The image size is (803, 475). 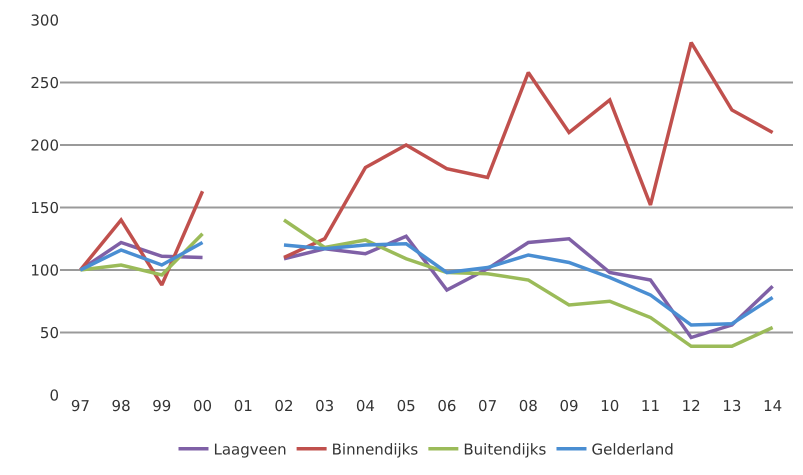 What do you see at coordinates (446, 406) in the screenshot?
I see `x-tick-label: 06` at bounding box center [446, 406].